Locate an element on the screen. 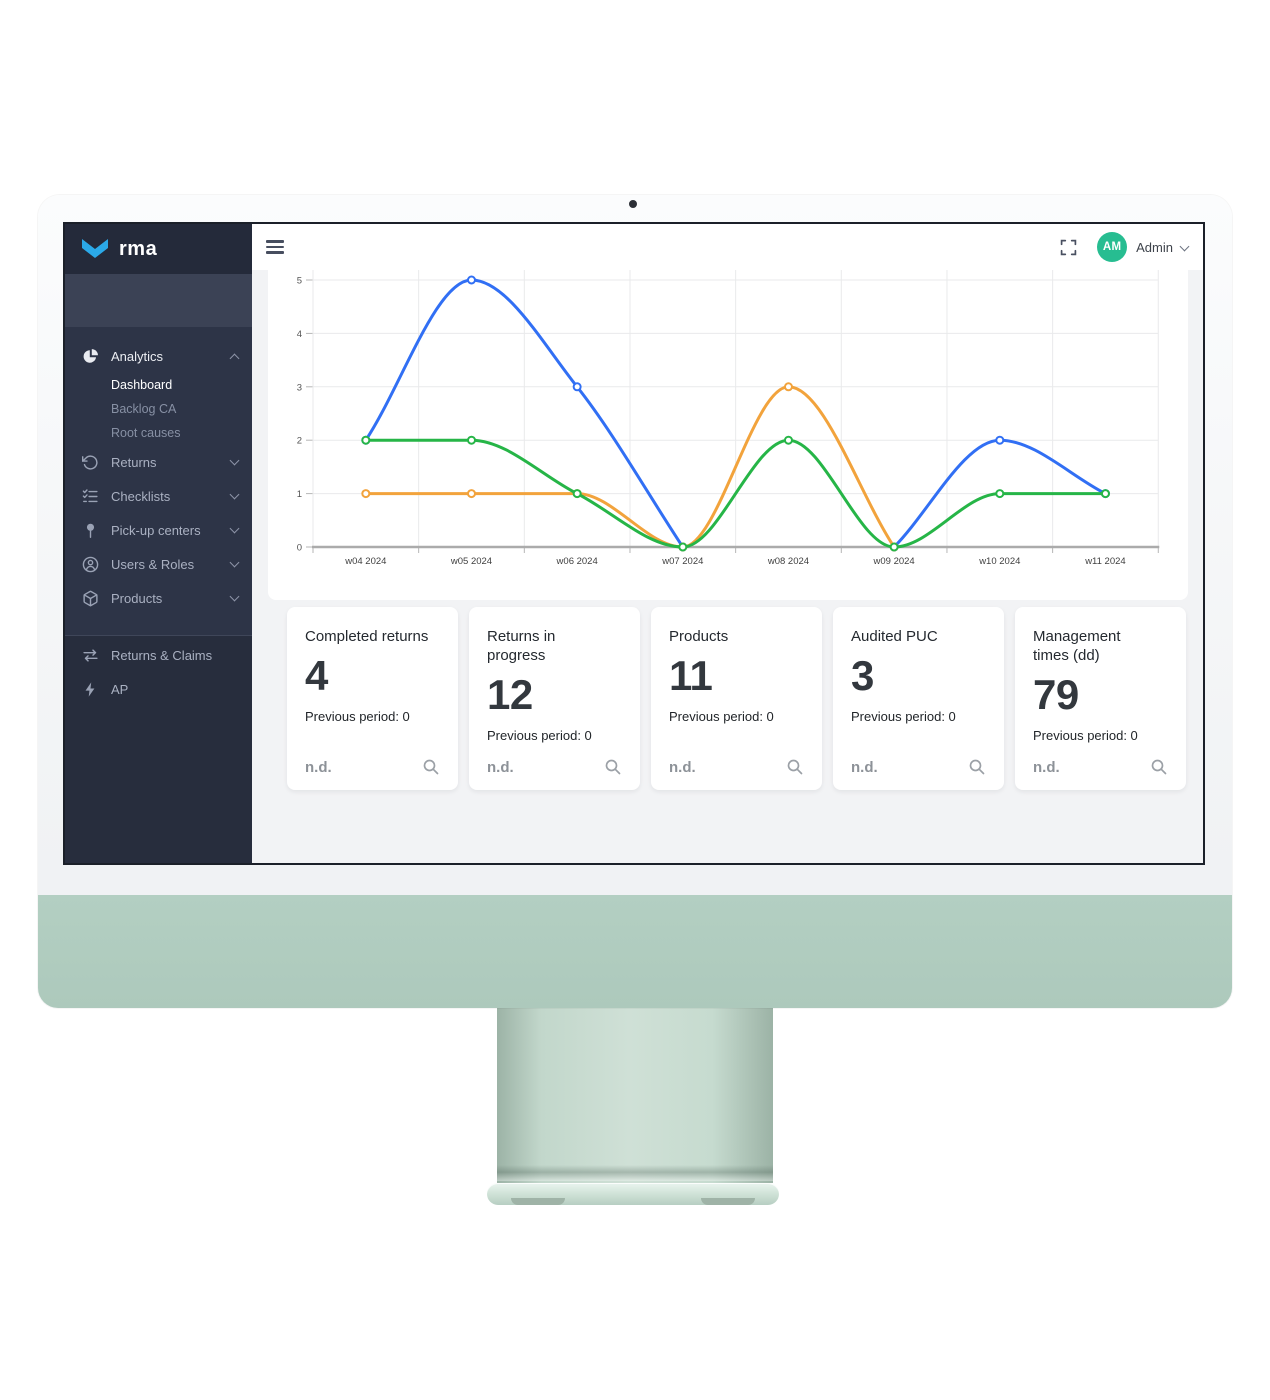  swap-arrows-icon is located at coordinates (90, 655).